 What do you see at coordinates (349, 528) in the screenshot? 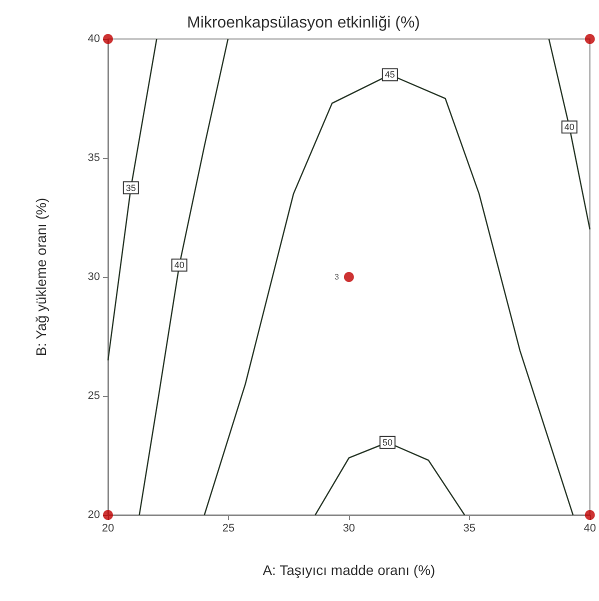
I see `x-tick-label: 30` at bounding box center [349, 528].